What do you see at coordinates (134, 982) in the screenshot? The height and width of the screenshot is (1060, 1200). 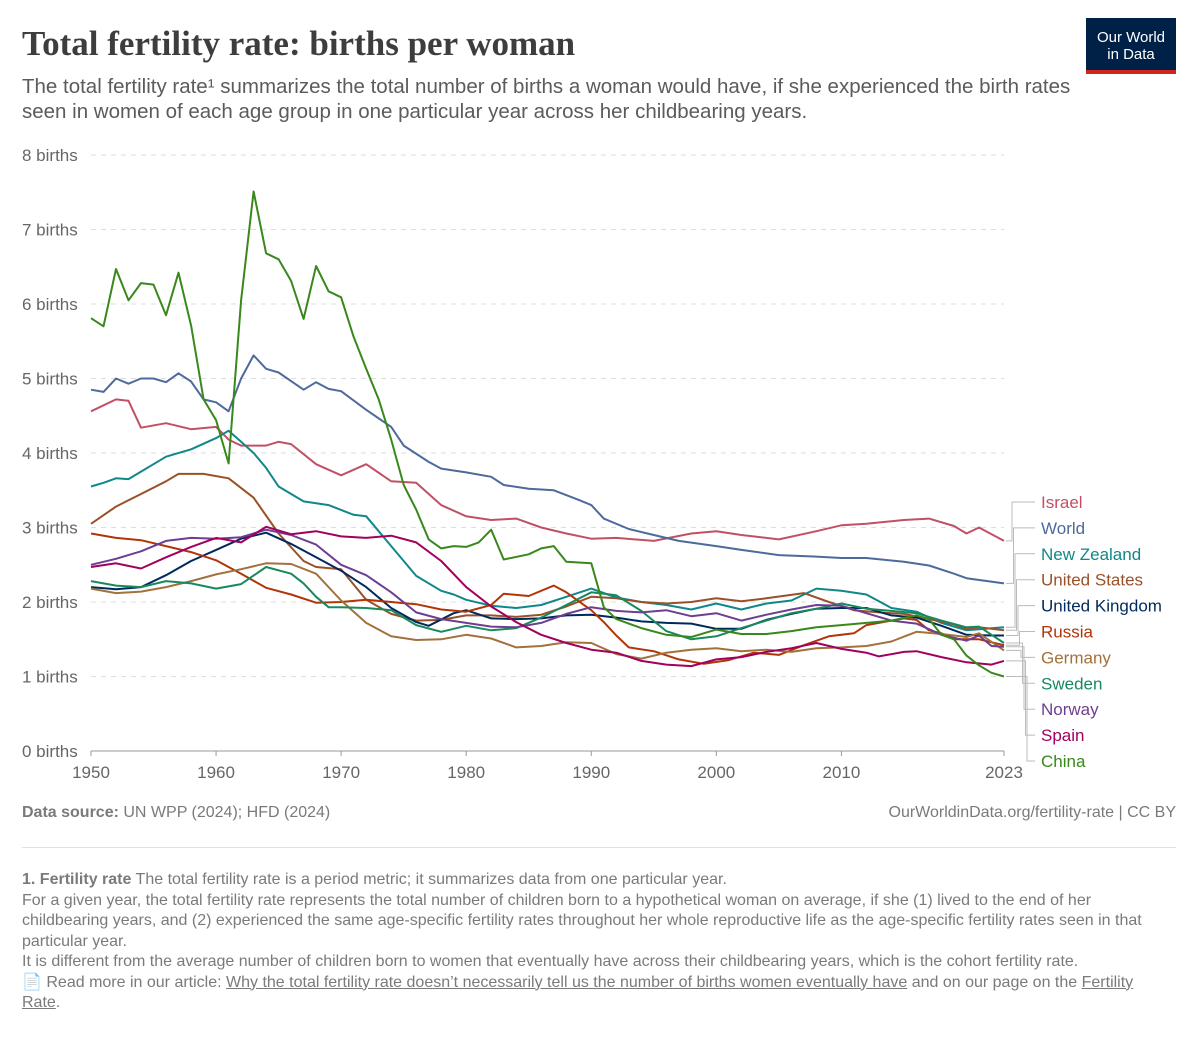 I see `read-more-prefix: Read more in our article:` at bounding box center [134, 982].